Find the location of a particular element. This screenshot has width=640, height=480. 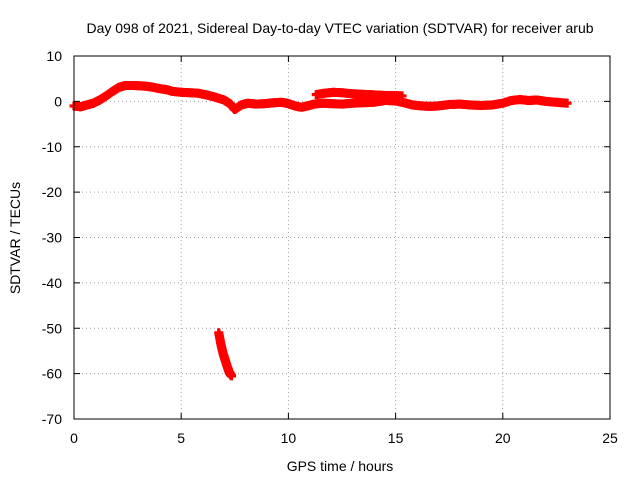

y-tick-label: -70 is located at coordinates (52, 419).